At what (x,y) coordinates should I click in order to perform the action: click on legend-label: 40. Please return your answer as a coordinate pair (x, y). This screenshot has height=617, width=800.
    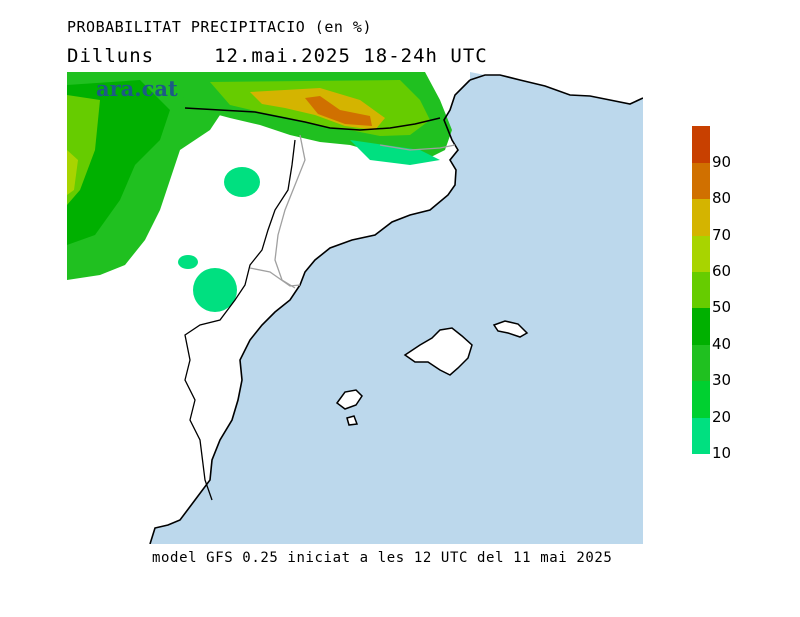
    Looking at the image, I should click on (722, 343).